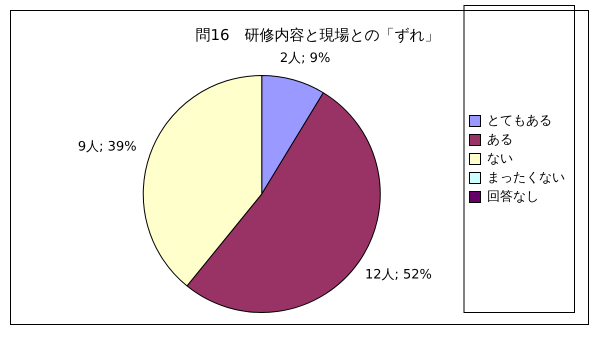 This screenshot has width=600, height=343. I want to click on legend-label: 回答なし, so click(513, 196).